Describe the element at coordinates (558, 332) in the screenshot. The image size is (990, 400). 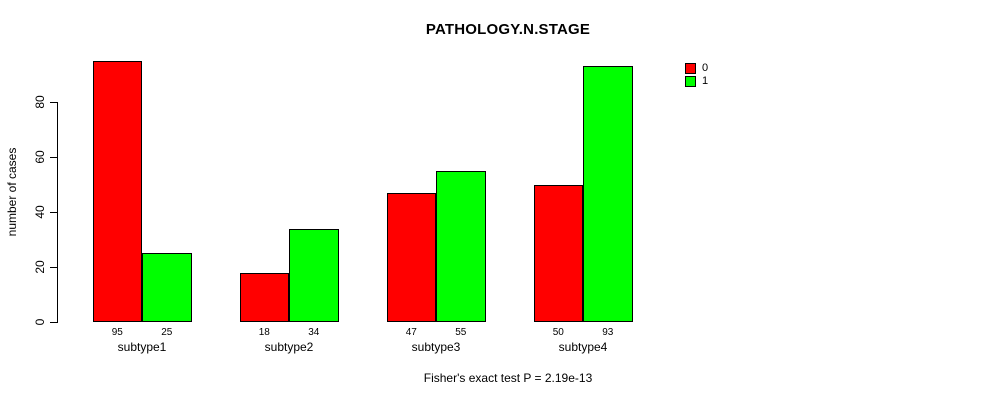
I see `bar-value-label: 50` at that location.